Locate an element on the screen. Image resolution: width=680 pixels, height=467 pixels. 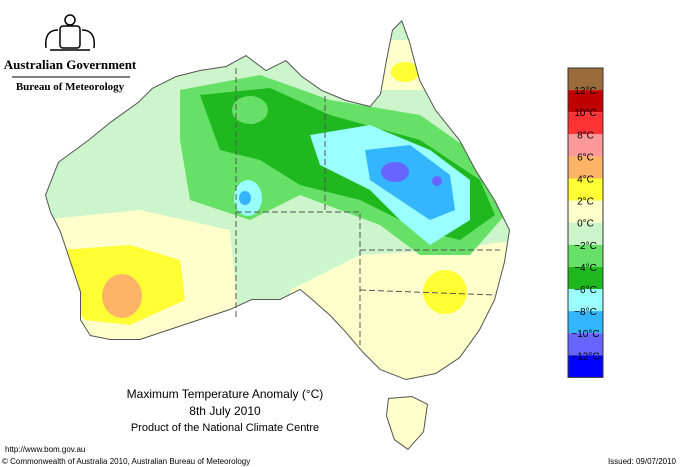
legend-label: 0°C is located at coordinates (585, 224).